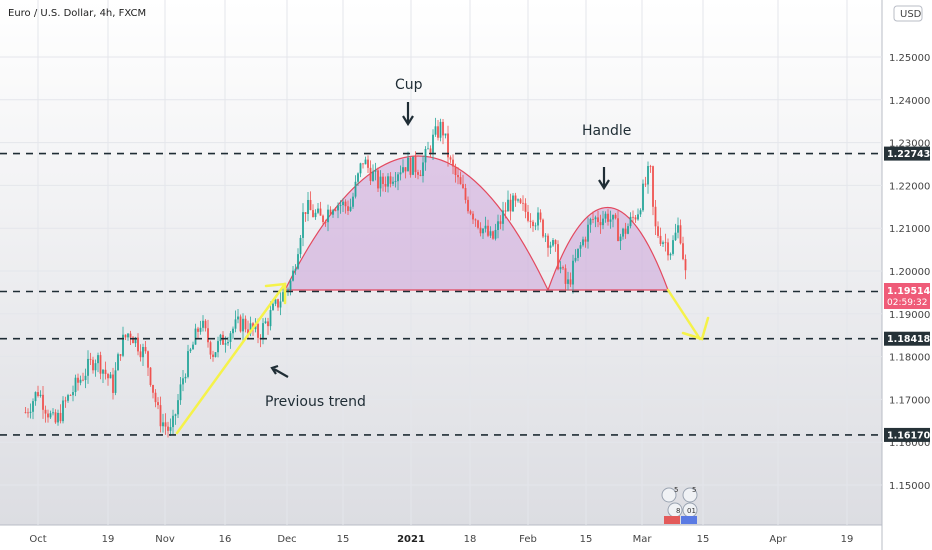 The image size is (932, 550). What do you see at coordinates (77, 13) in the screenshot?
I see `symbol-title: Euro / U.S. Dollar, 4h, FXCM` at bounding box center [77, 13].